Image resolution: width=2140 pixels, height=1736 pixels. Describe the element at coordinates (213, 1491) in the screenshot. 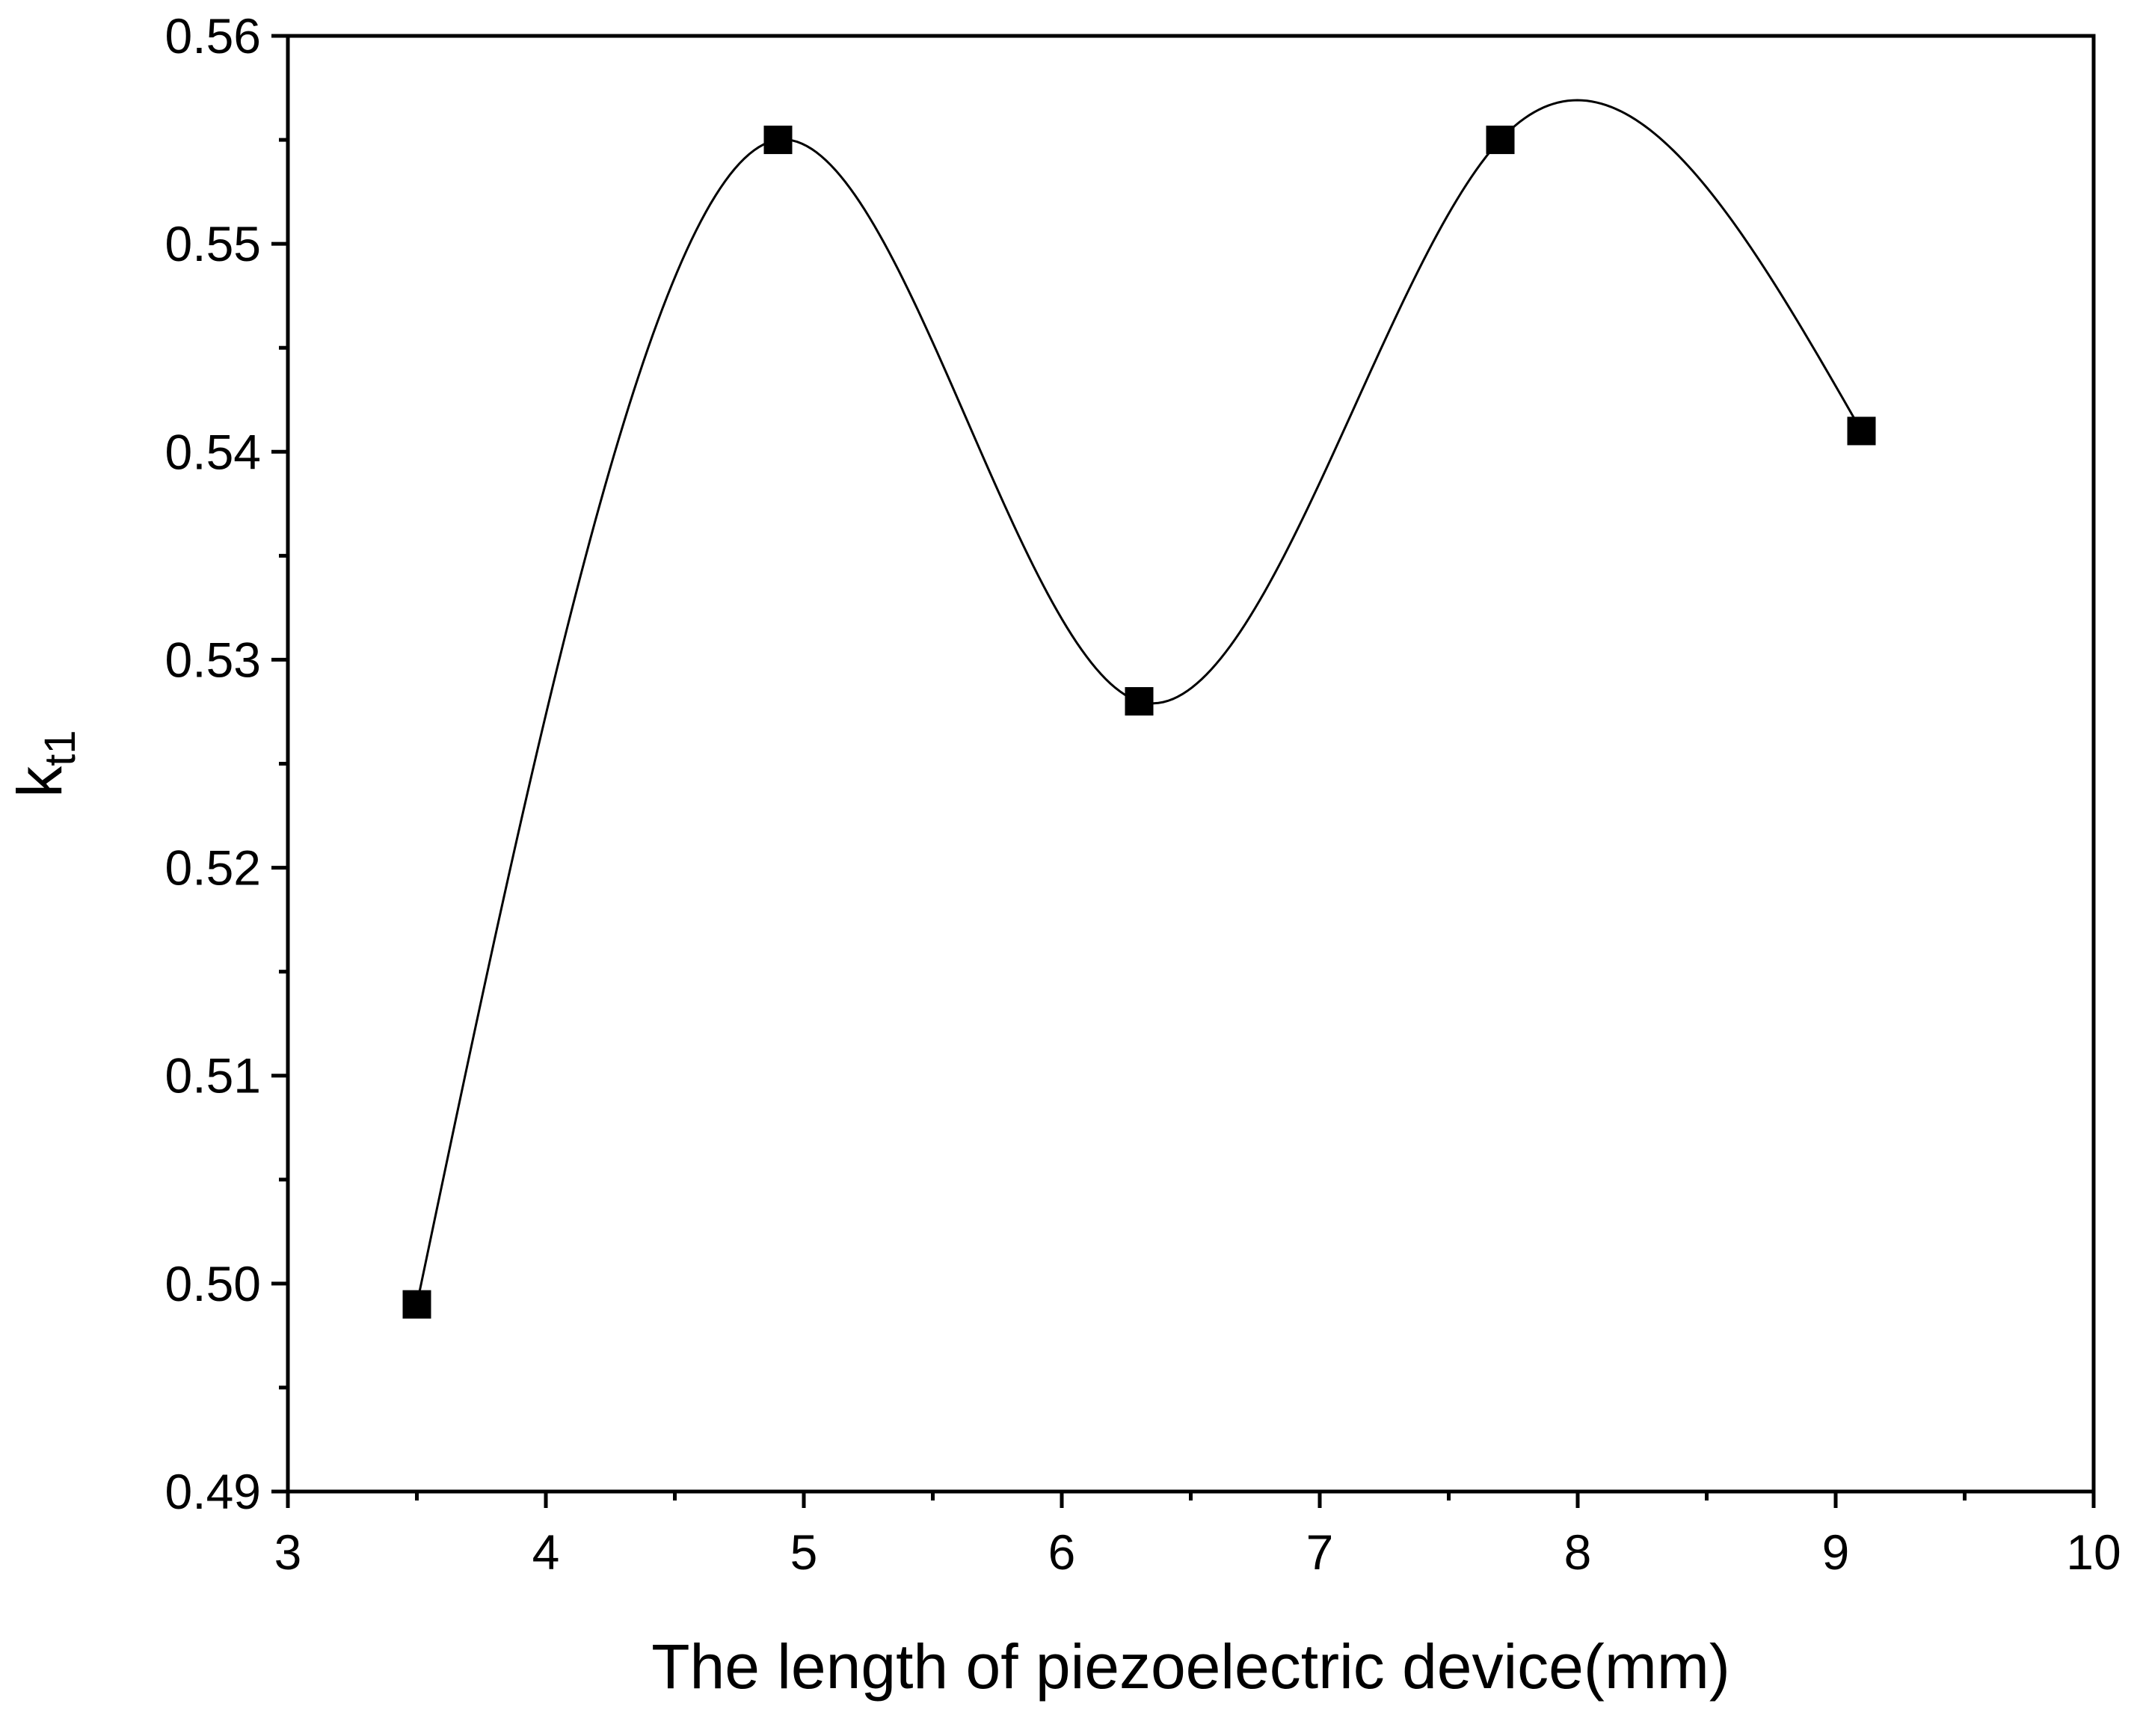

I see `y-tick-label: 0.49` at that location.